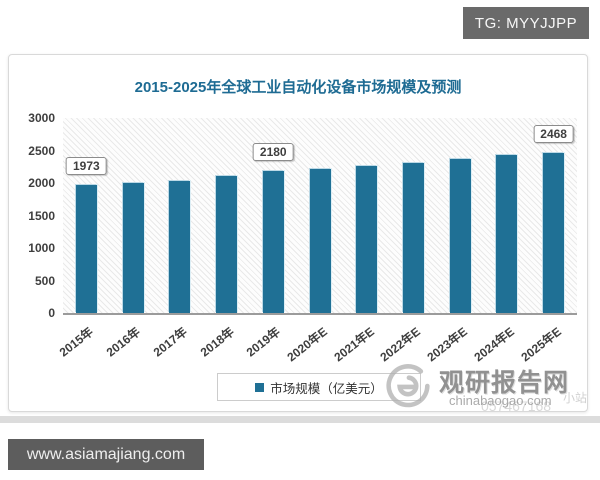 This screenshot has width=600, height=480. Describe the element at coordinates (460, 235) in the screenshot. I see `bar-2023年E` at that location.